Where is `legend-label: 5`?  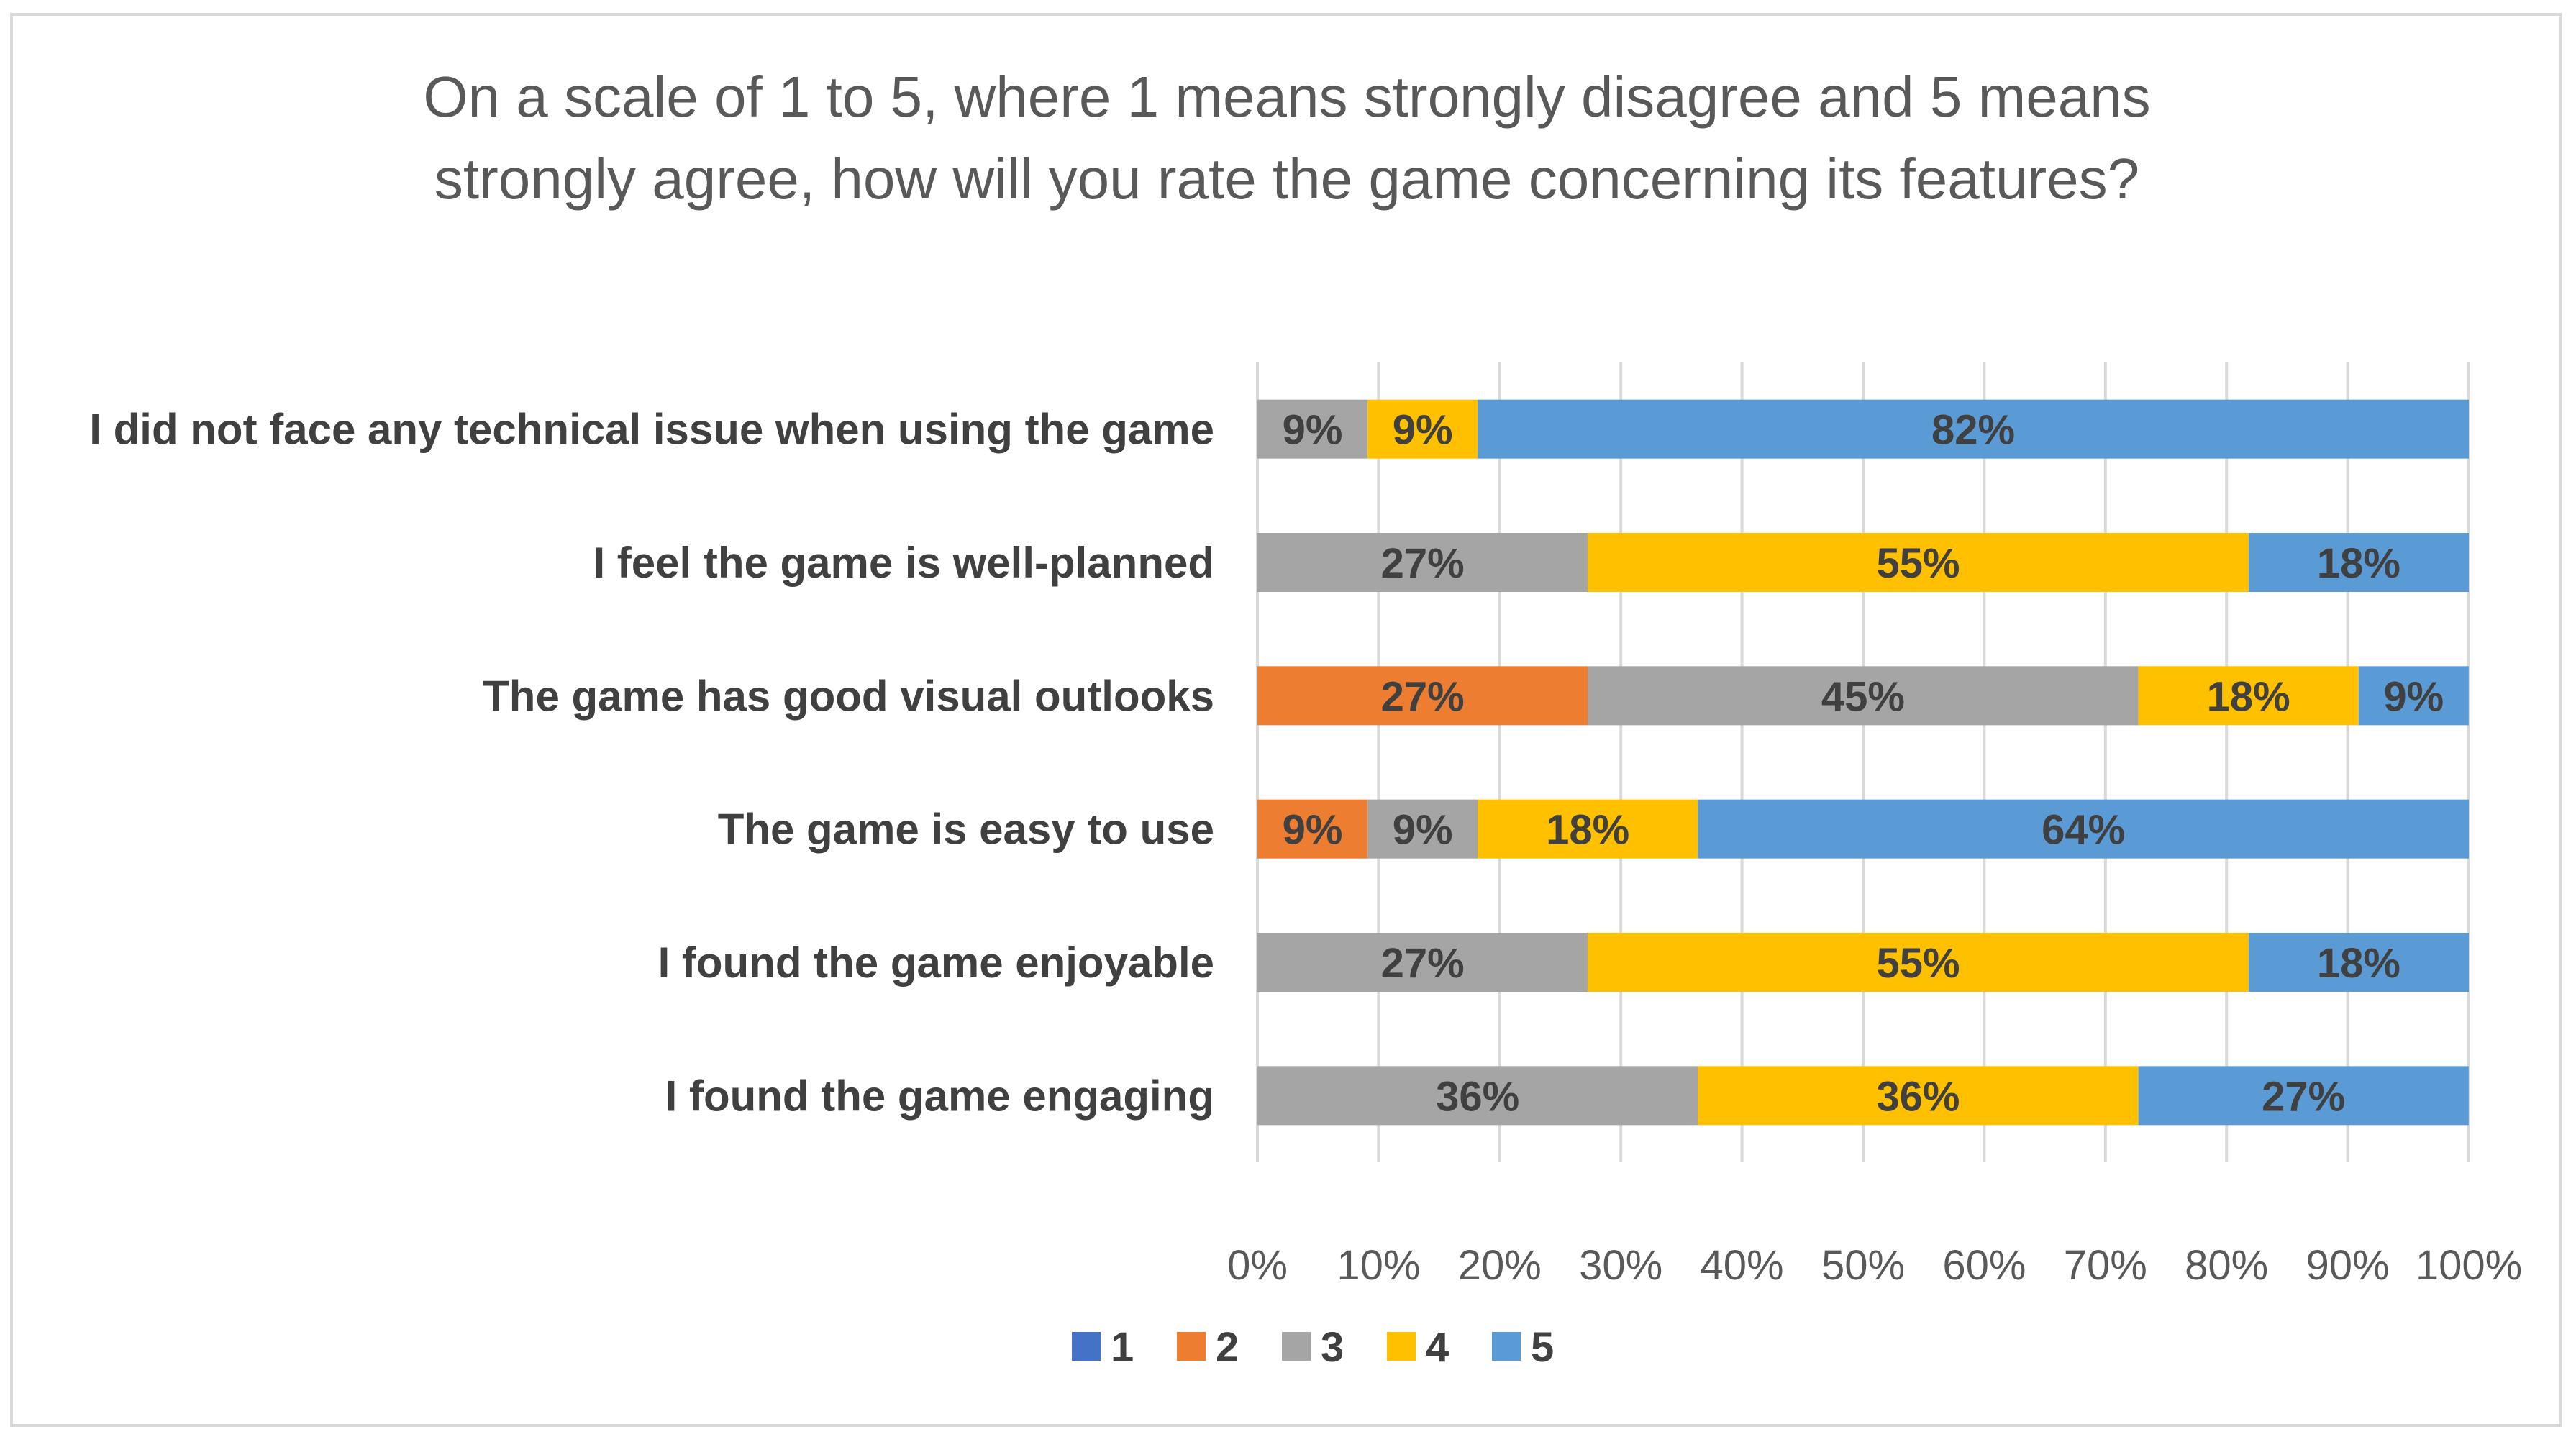
legend-label: 5 is located at coordinates (1543, 1347).